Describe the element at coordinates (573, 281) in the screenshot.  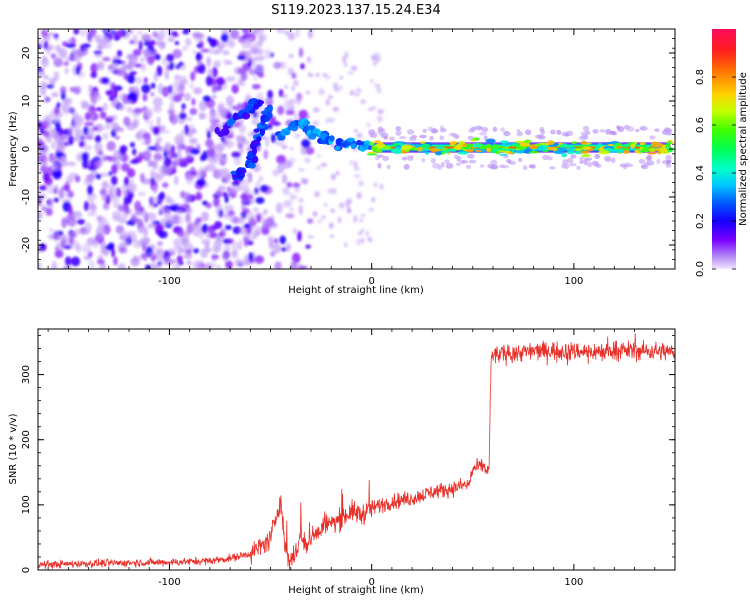
I see `spectrogram-xtick-label: 100` at that location.